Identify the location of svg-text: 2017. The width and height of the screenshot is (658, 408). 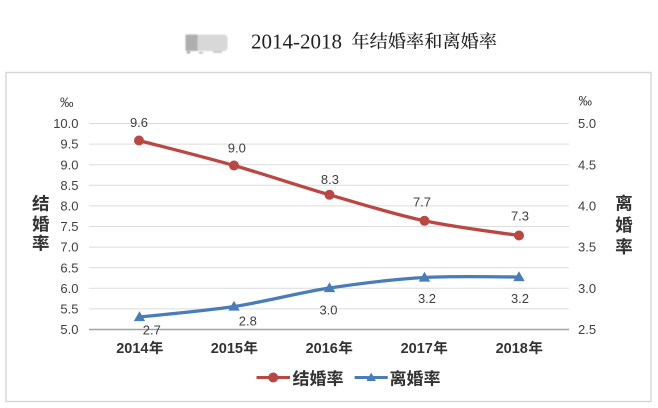
(417, 349).